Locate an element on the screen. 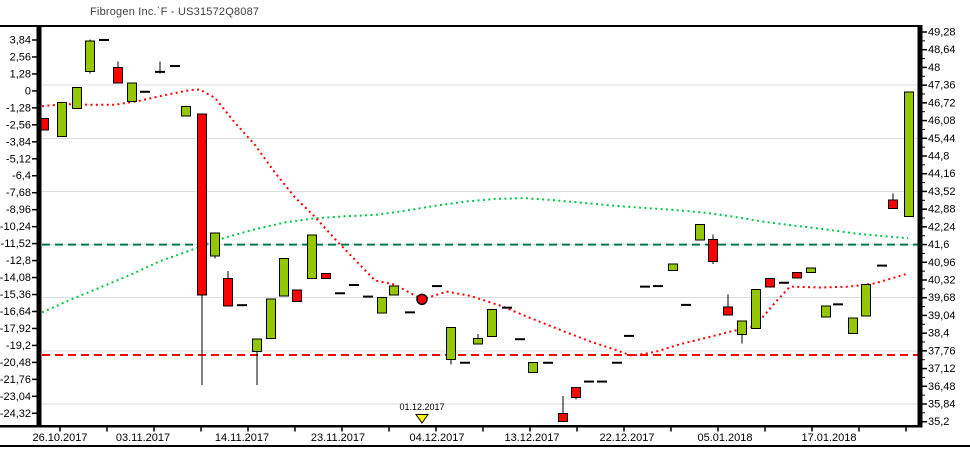 This screenshot has height=450, width=970. right-axis-label: 42,88 is located at coordinates (942, 210).